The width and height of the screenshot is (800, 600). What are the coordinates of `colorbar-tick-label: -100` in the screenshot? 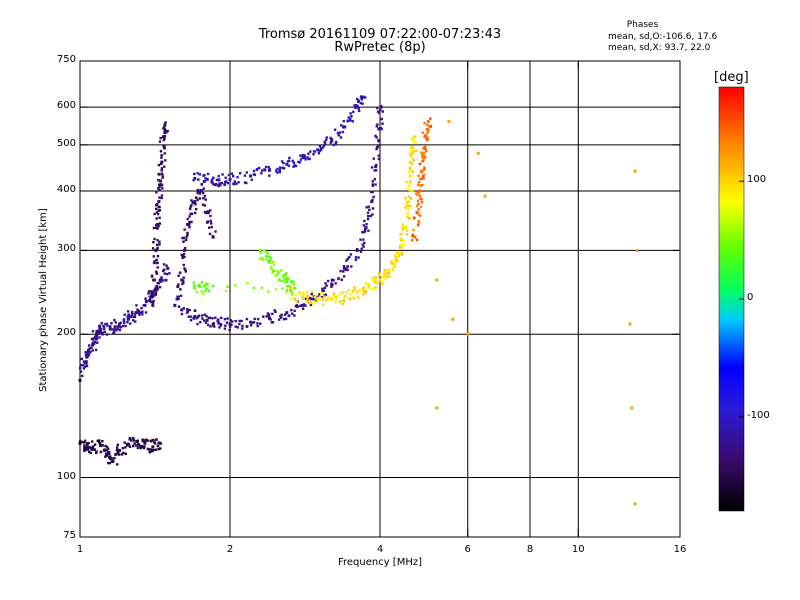 It's located at (758, 415).